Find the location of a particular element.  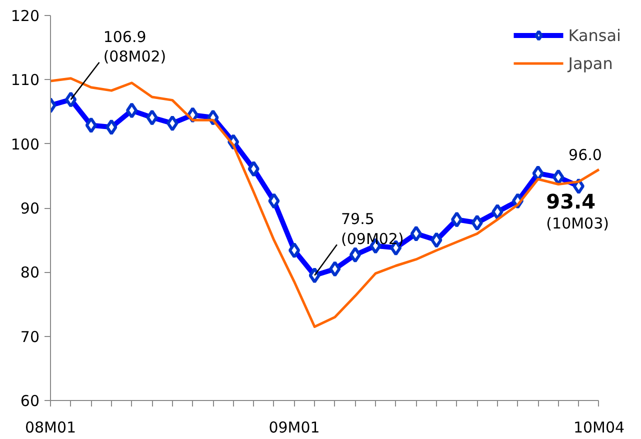

legend-label: Kansai is located at coordinates (594, 35).